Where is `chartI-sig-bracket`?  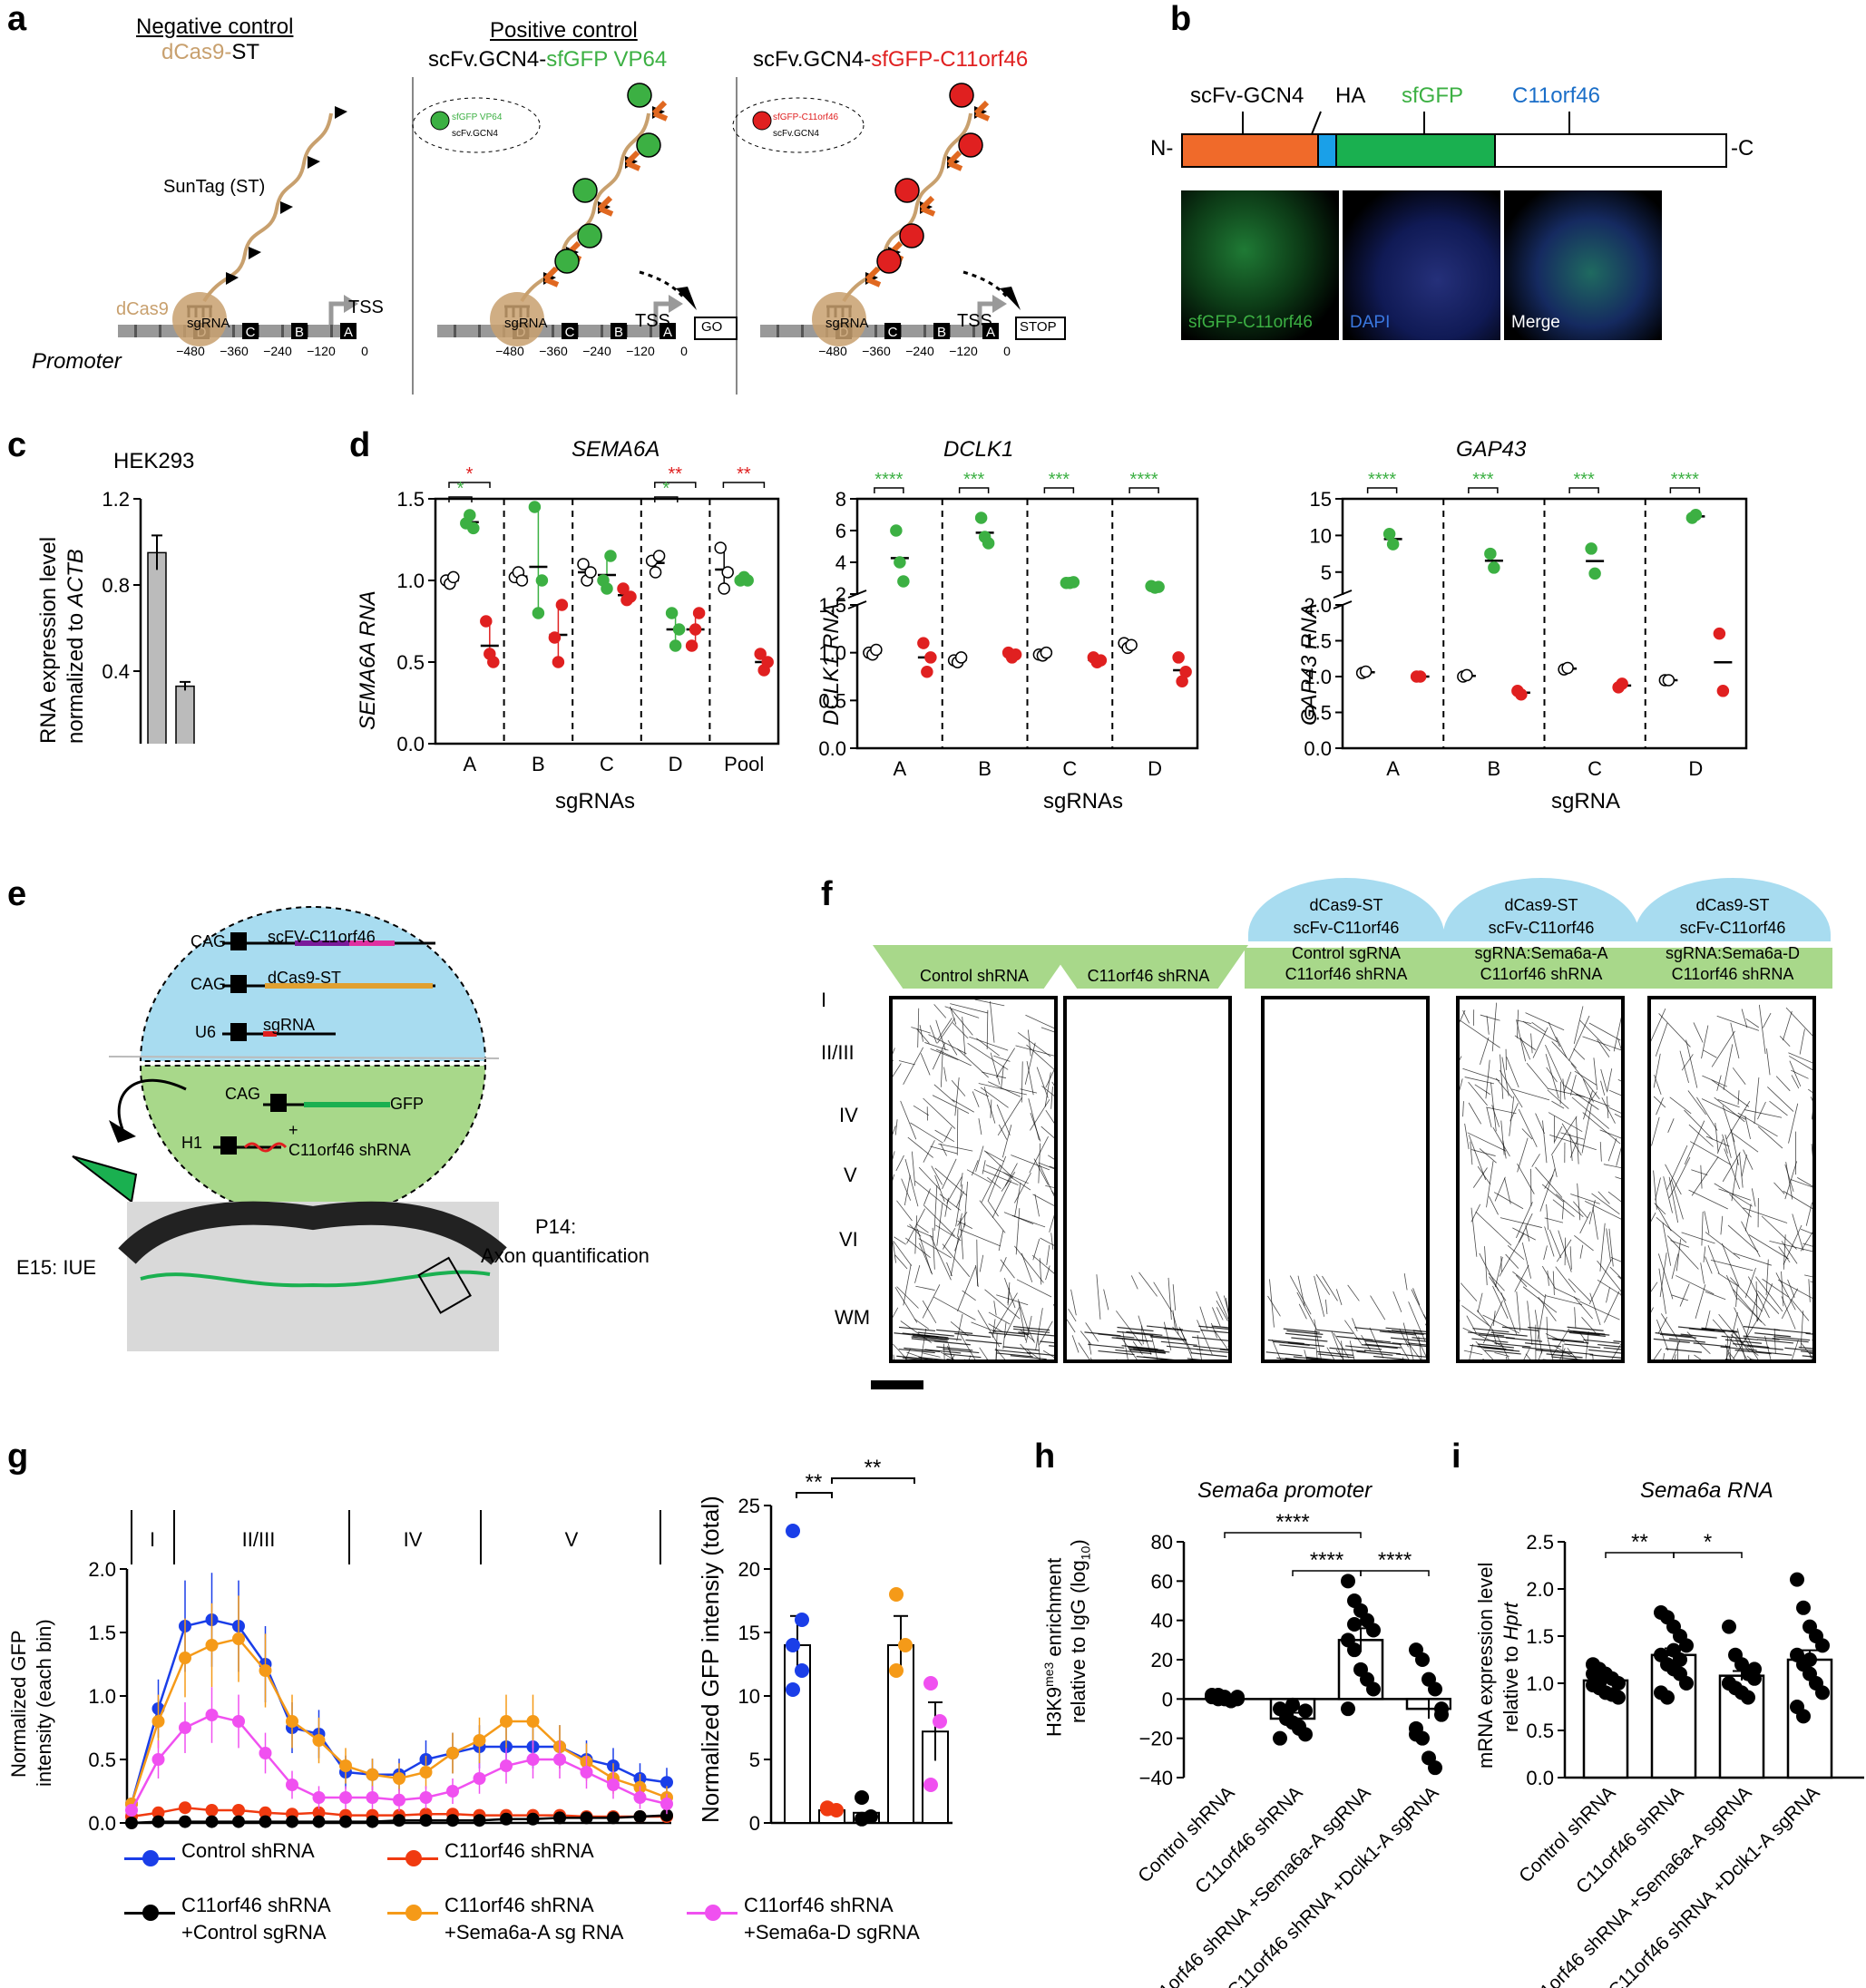
chartI-sig-bracket is located at coordinates (1708, 1555).